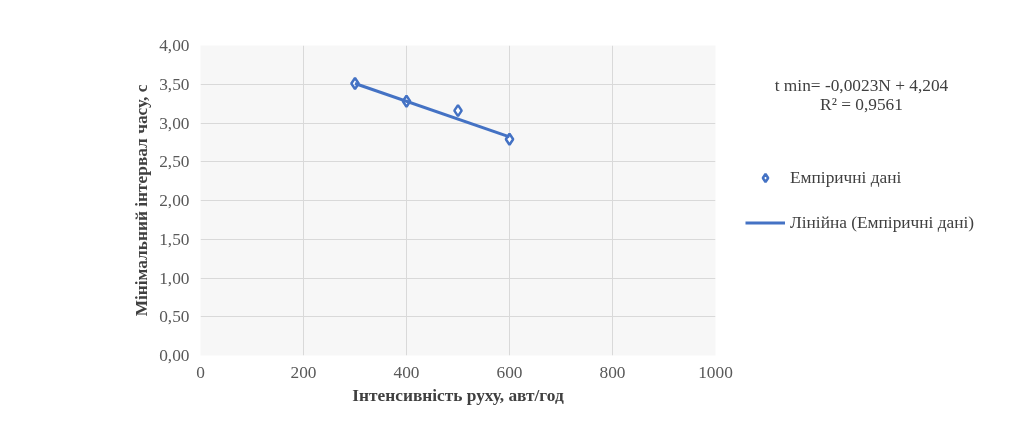  What do you see at coordinates (174, 123) in the screenshot?
I see `y-tick-label: 3,00` at bounding box center [174, 123].